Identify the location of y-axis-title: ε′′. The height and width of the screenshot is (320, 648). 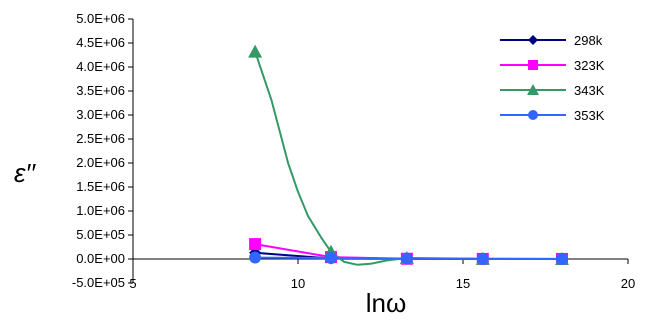
(25, 173).